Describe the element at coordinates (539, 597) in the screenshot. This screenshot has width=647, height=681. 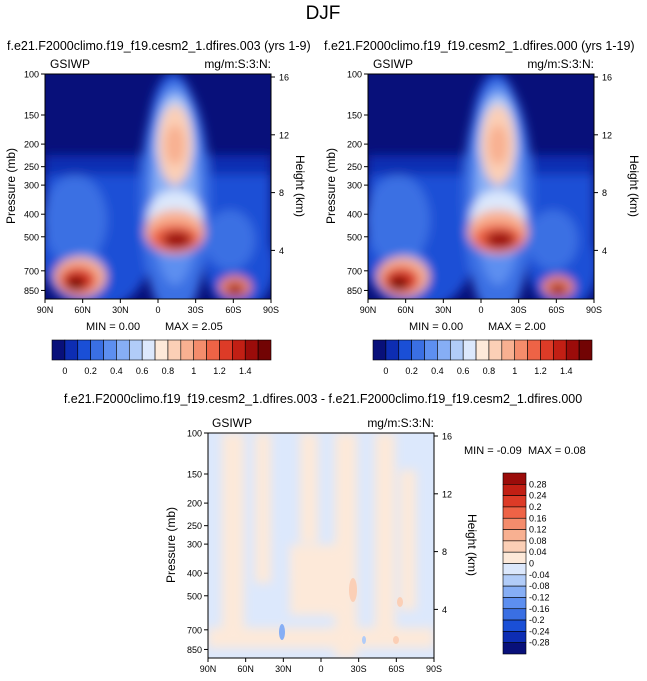
I see `colorbar-label: -0.12` at that location.